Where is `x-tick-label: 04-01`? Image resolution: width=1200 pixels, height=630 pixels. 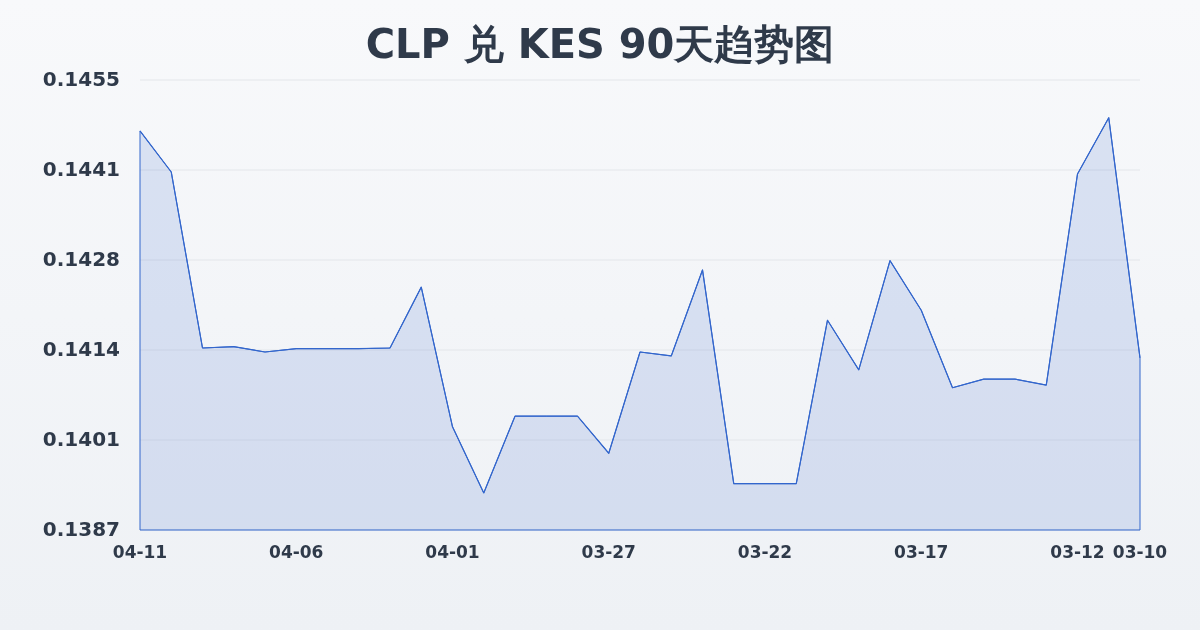 x-tick-label: 04-01 is located at coordinates (452, 552).